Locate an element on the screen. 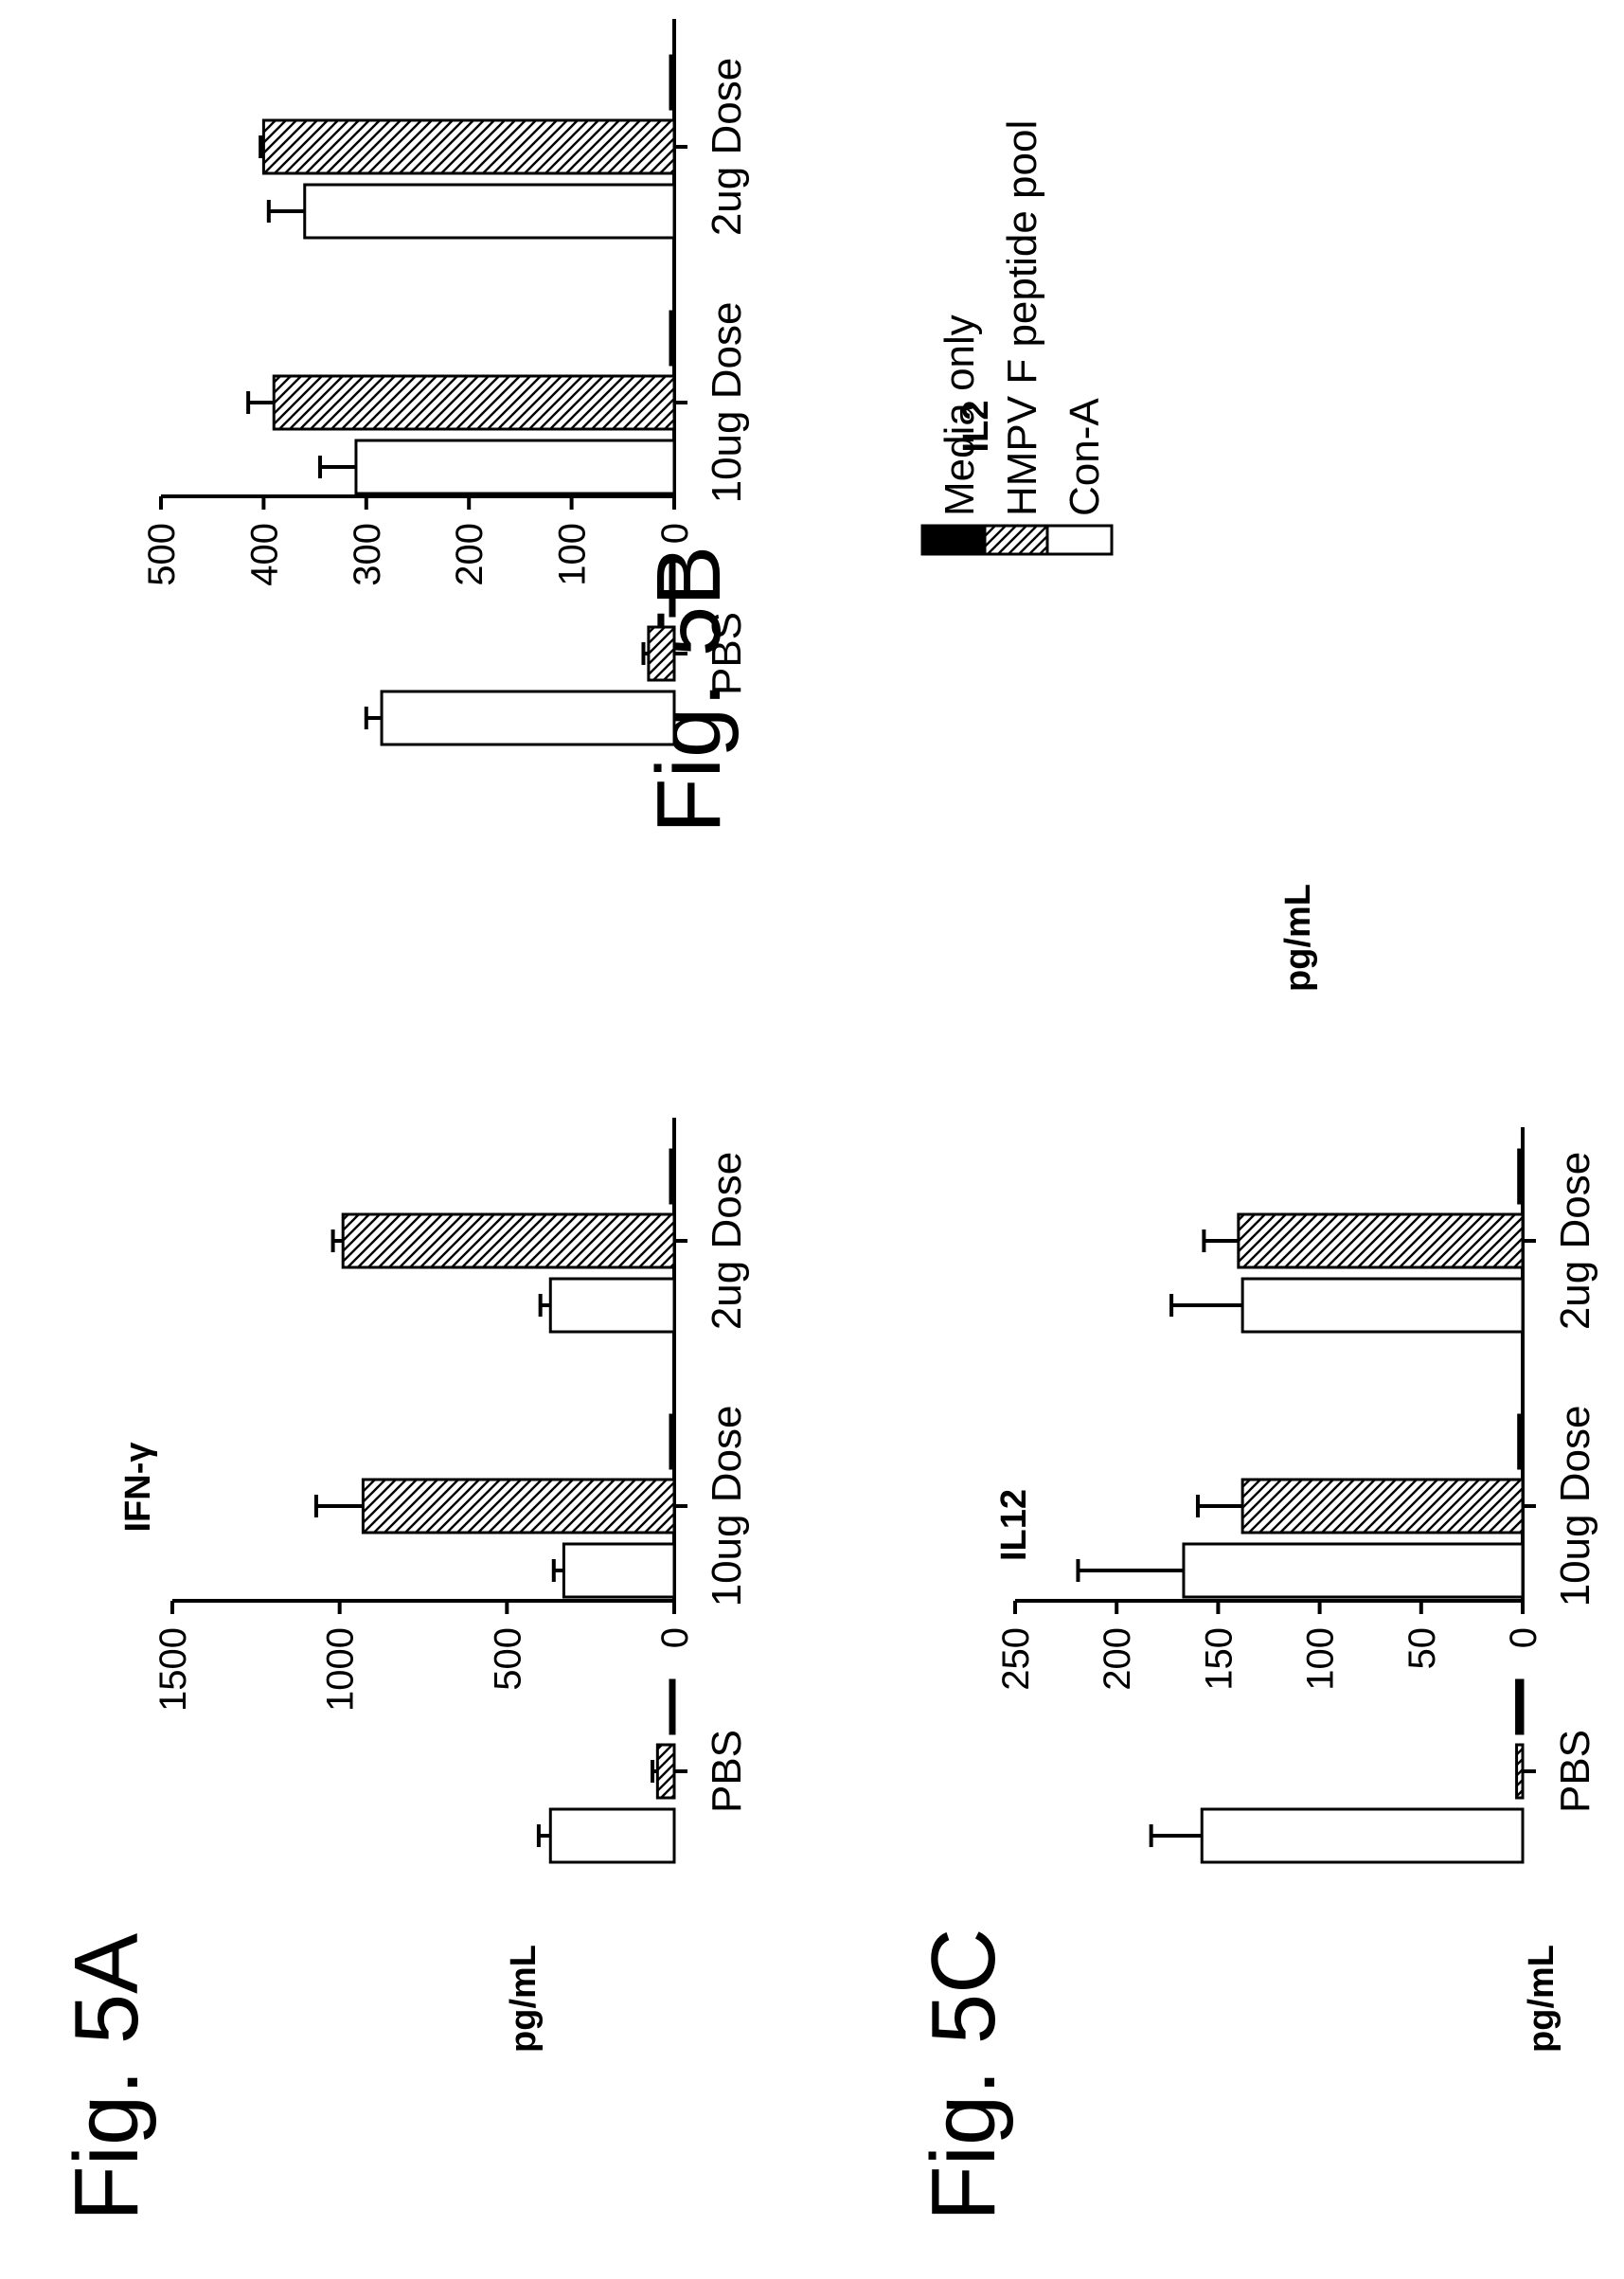 Image resolution: width=1624 pixels, height=2279 pixels. value-tick-label: 400 is located at coordinates (264, 554).